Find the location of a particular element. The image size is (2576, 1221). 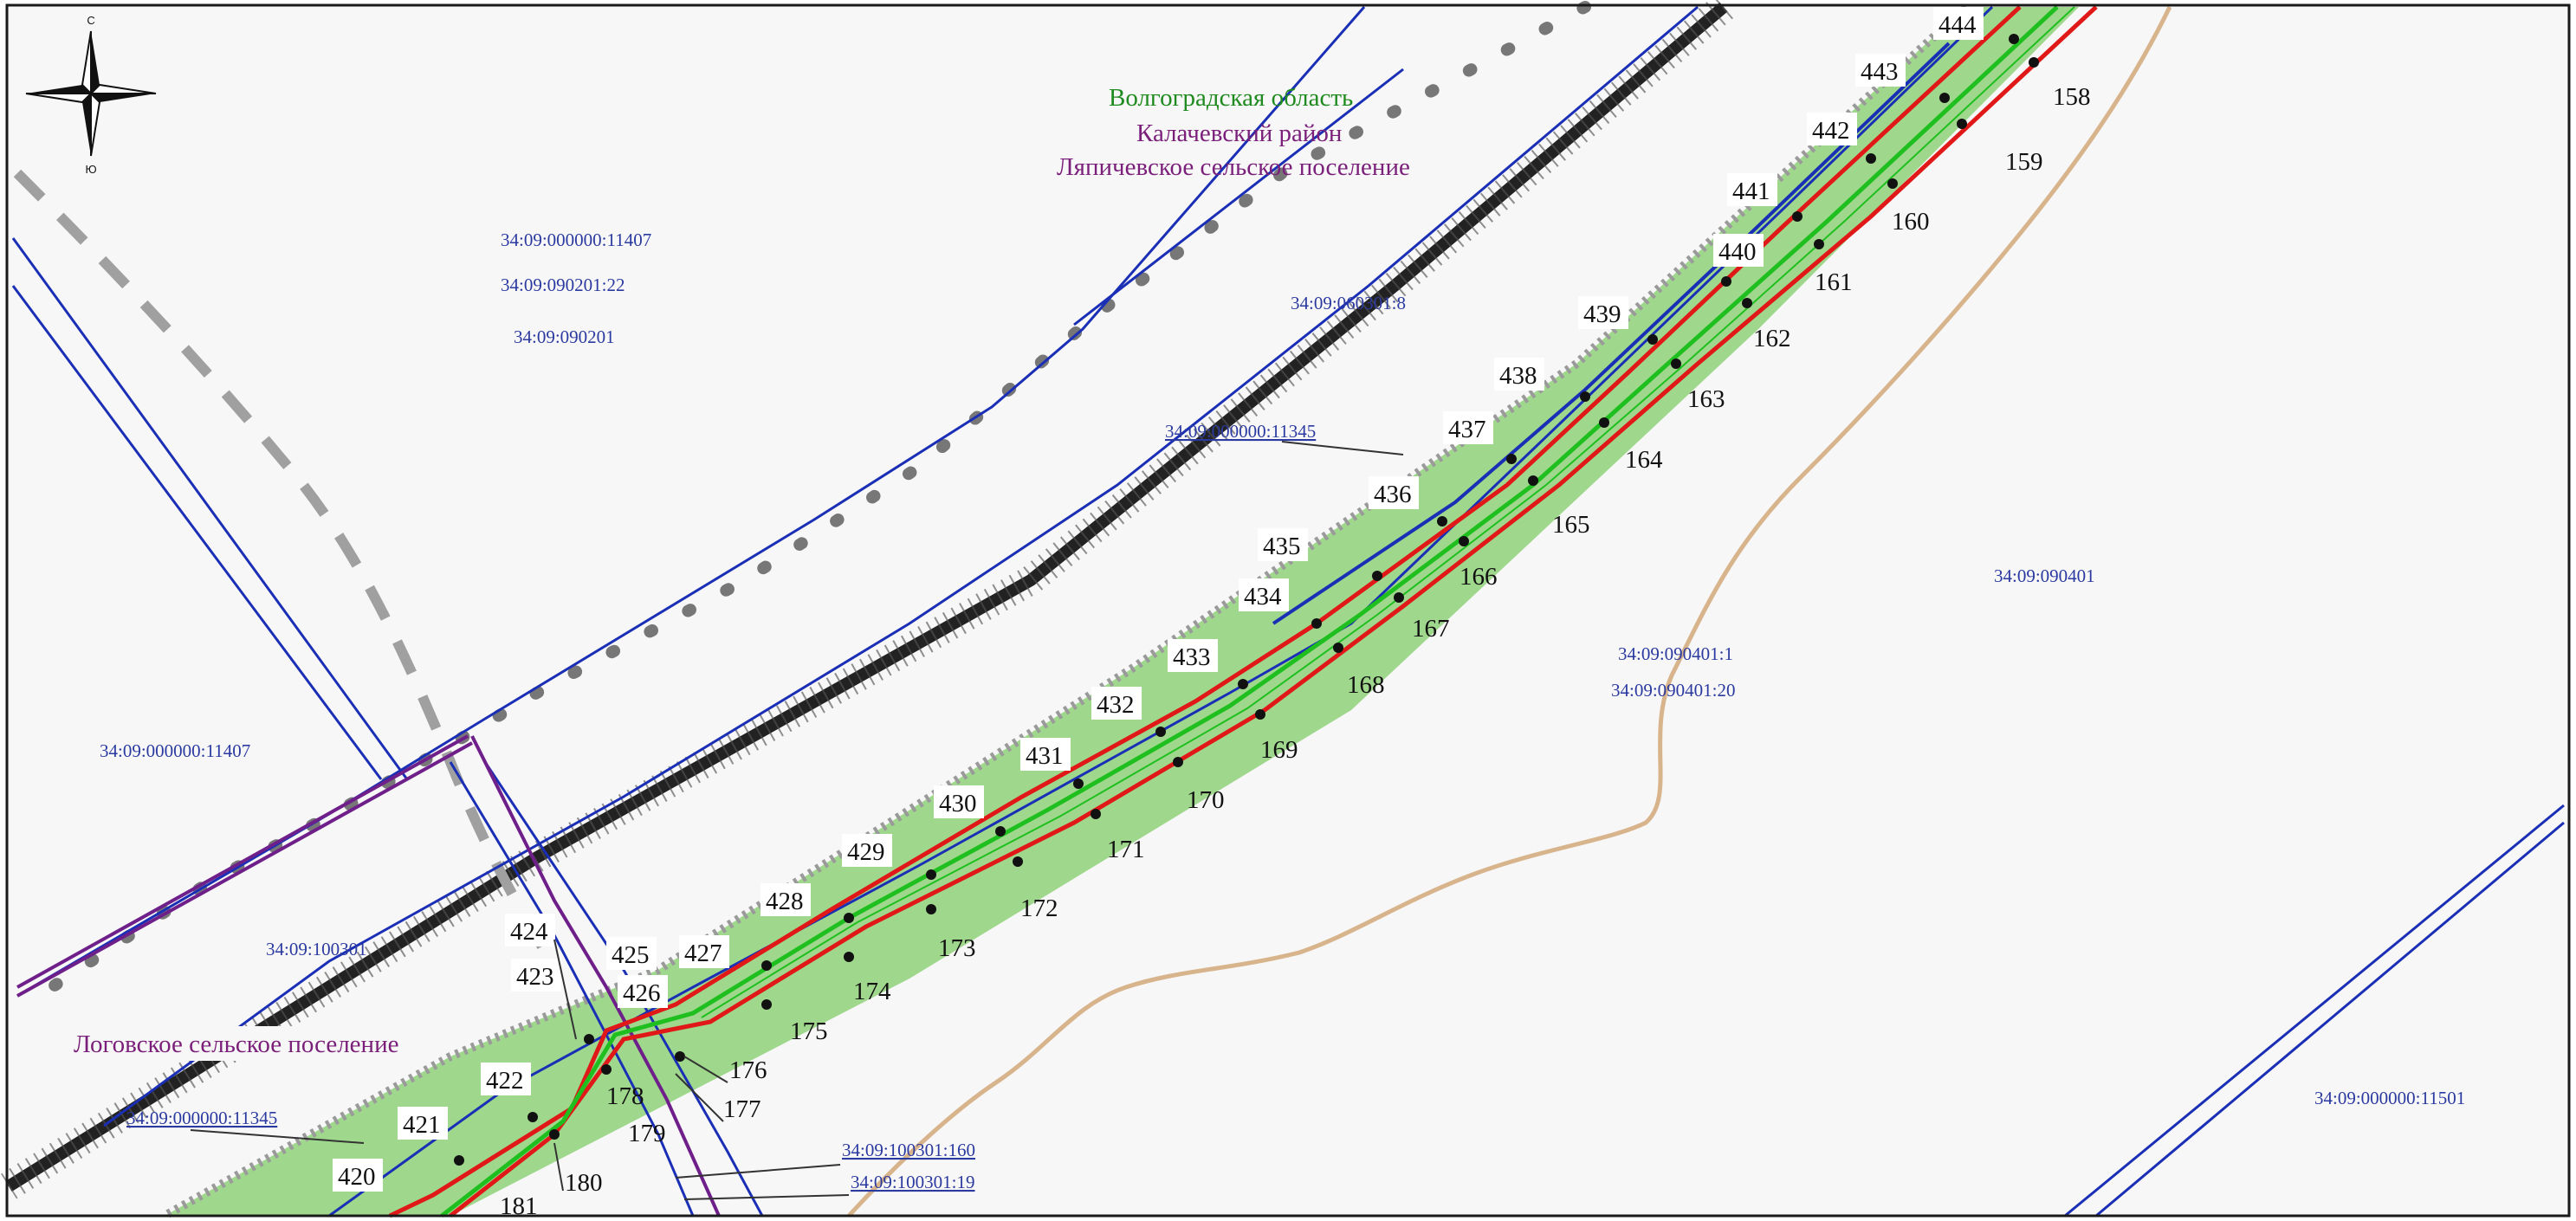

point-label: 169 is located at coordinates (1279, 750).